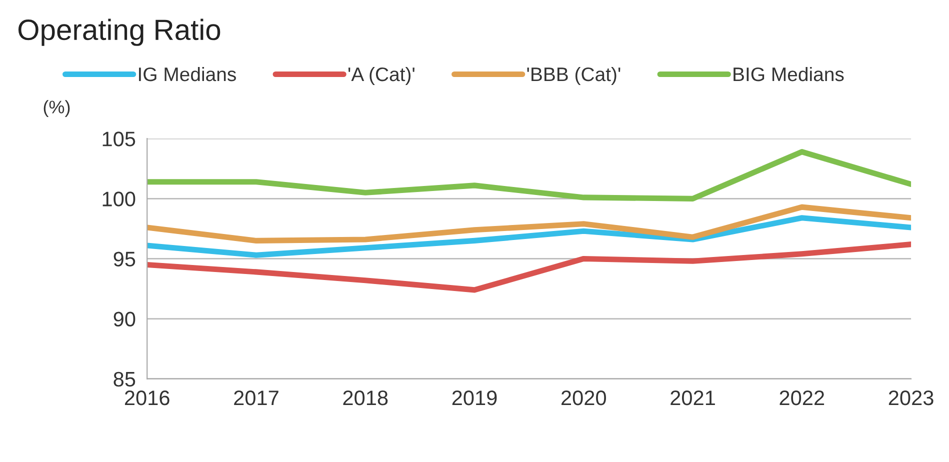 This screenshot has height=462, width=949. I want to click on y-tick-label: 90, so click(125, 319).